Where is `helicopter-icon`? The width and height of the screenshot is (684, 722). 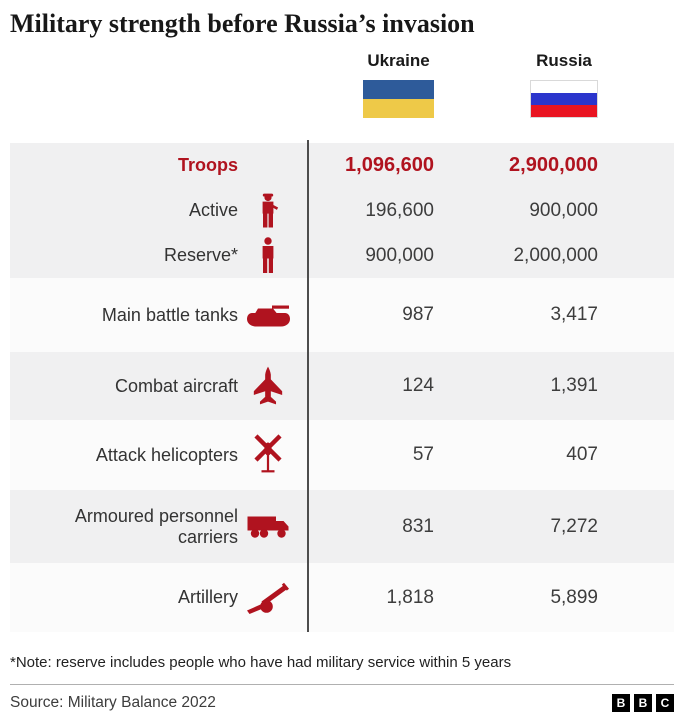
helicopter-icon is located at coordinates (268, 455).